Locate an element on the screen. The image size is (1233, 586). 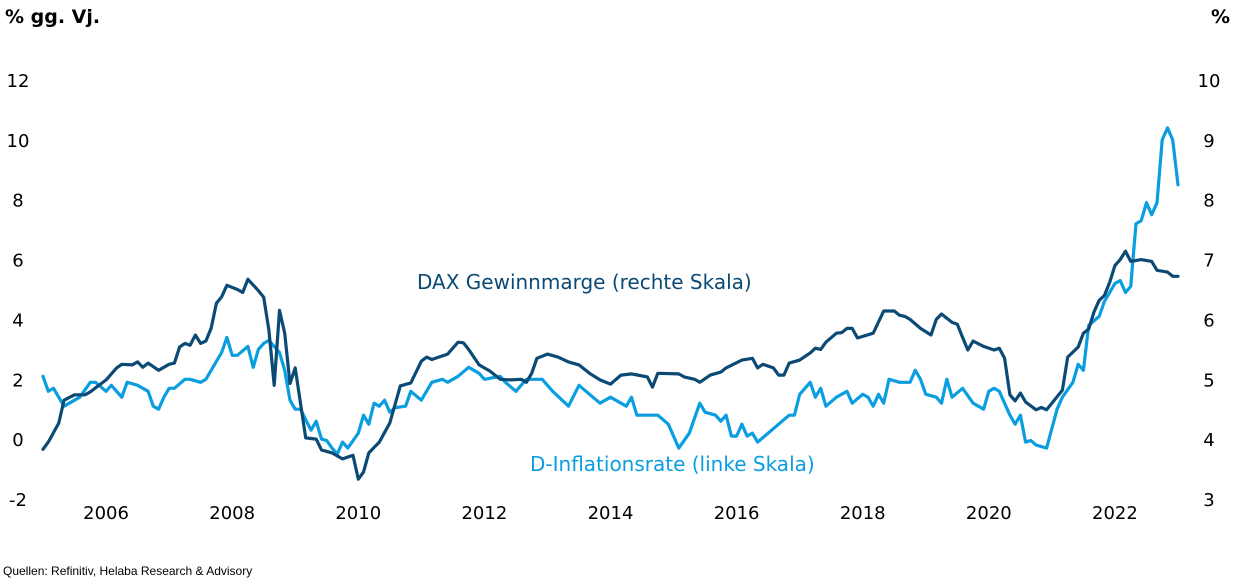
y-right-tick-label: 4 is located at coordinates (1208, 440).